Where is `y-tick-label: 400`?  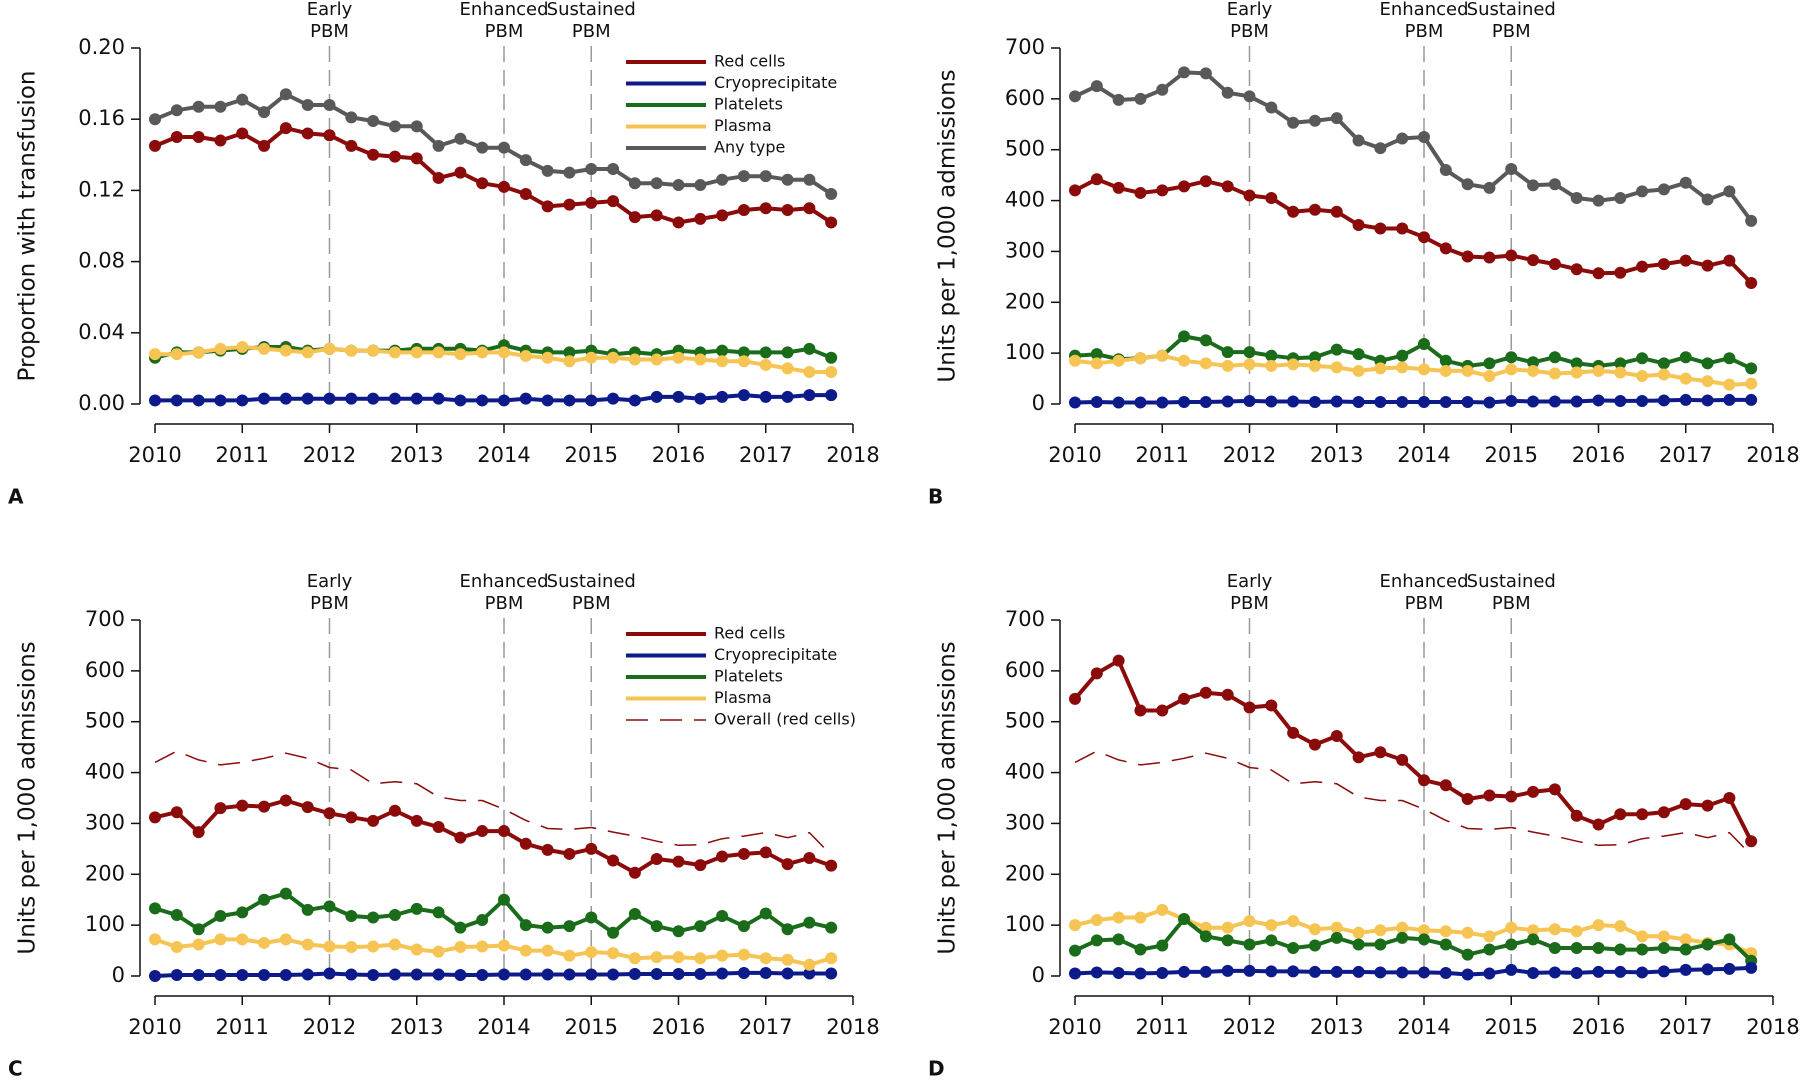
y-tick-label: 400 is located at coordinates (1025, 772).